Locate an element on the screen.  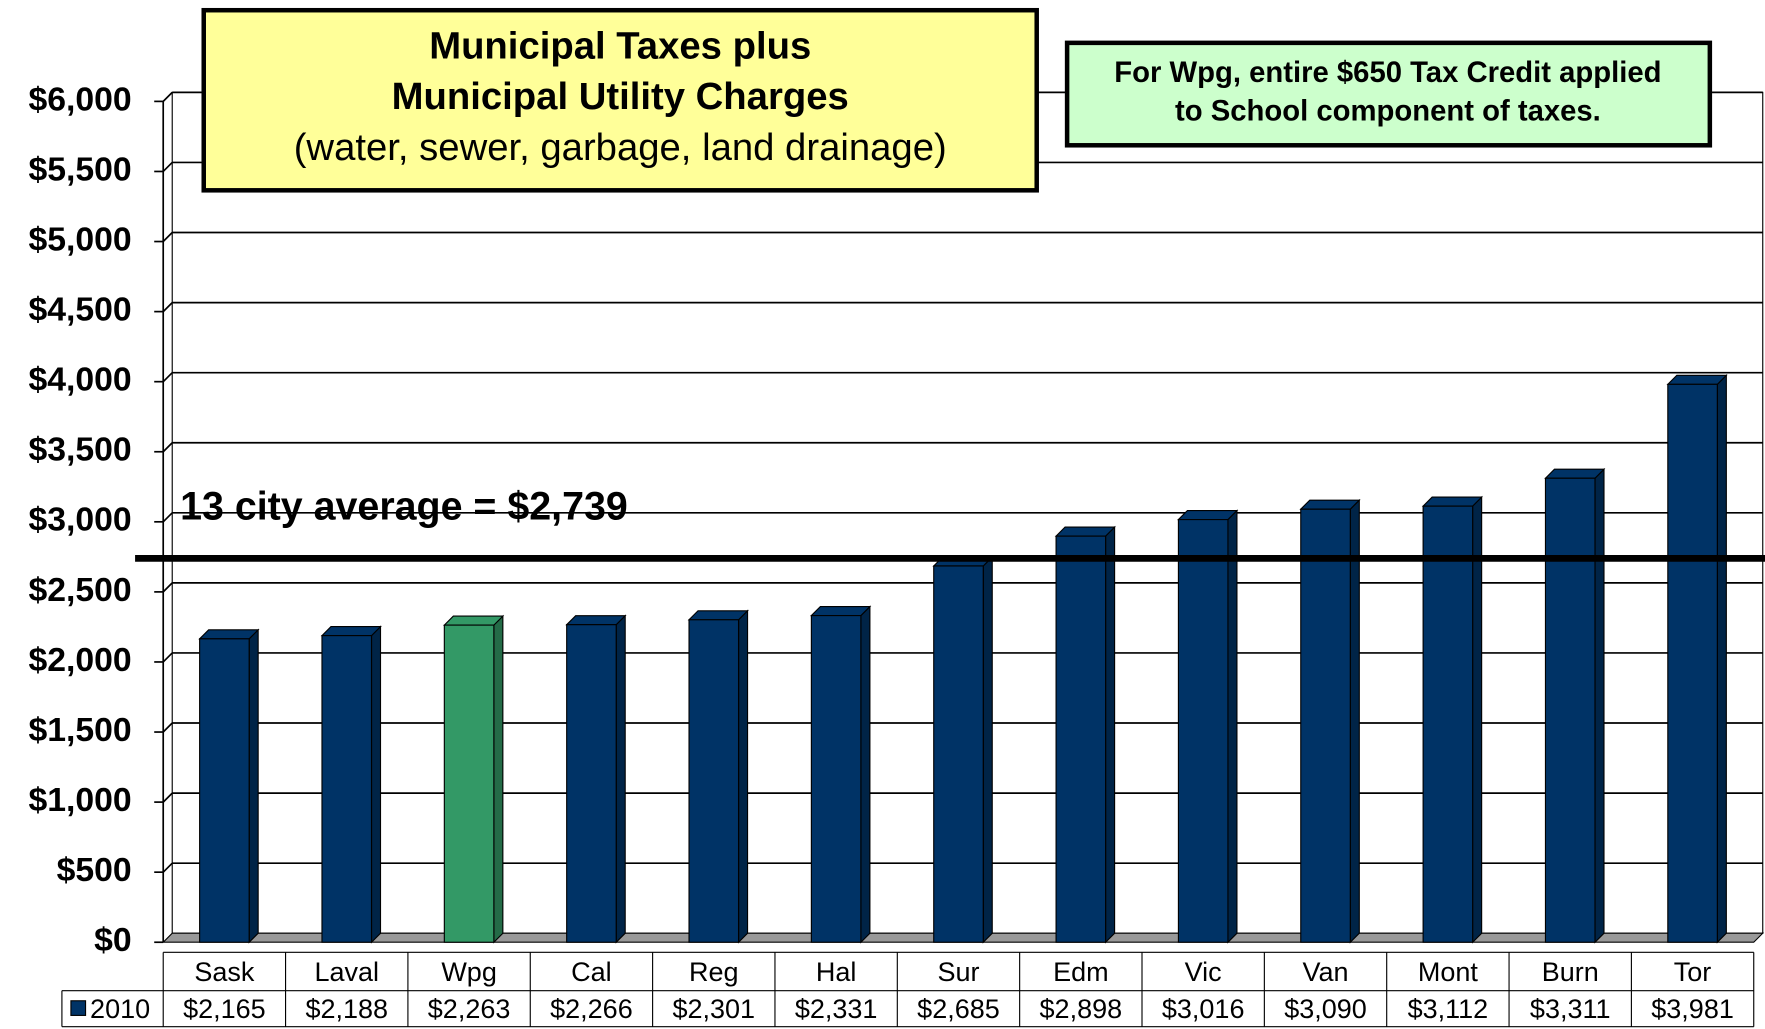
title-box is located at coordinates (620, 100).